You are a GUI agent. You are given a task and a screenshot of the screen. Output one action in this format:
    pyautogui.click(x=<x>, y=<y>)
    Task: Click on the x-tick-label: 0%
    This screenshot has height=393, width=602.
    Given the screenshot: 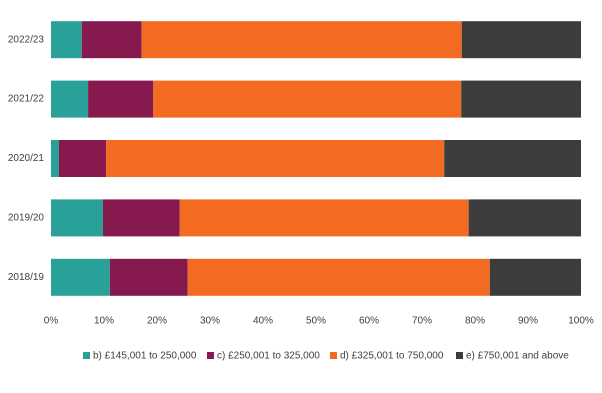 What is the action you would take?
    pyautogui.click(x=51, y=321)
    